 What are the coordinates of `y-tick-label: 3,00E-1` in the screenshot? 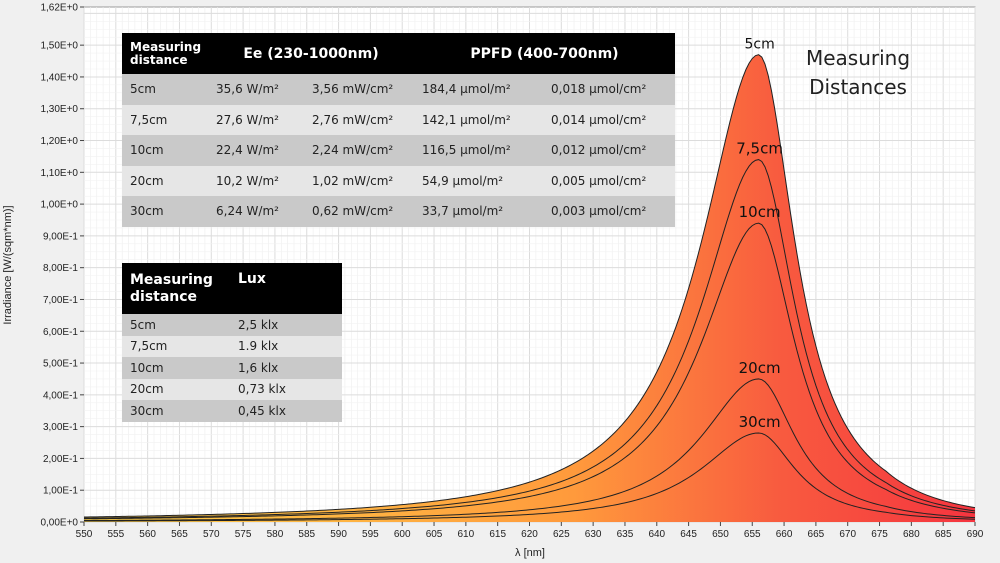 It's located at (60, 427).